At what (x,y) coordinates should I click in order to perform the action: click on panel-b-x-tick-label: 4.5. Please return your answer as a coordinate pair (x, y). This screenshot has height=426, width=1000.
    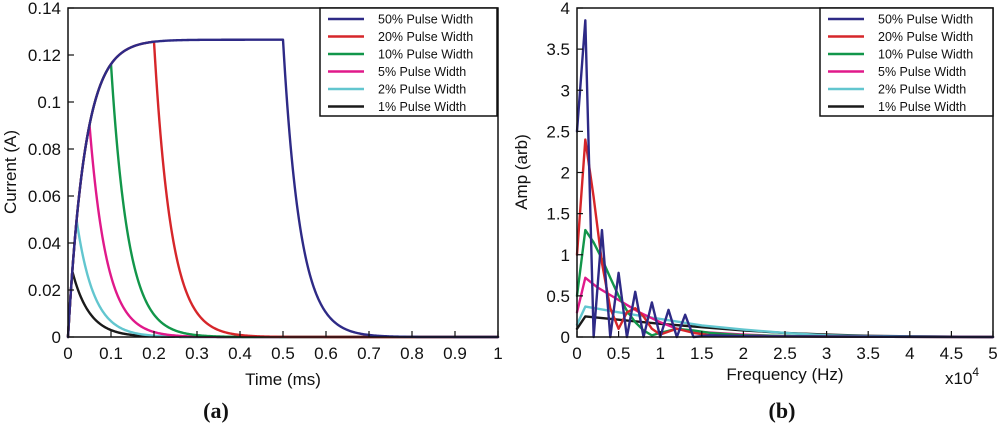
    Looking at the image, I should click on (952, 353).